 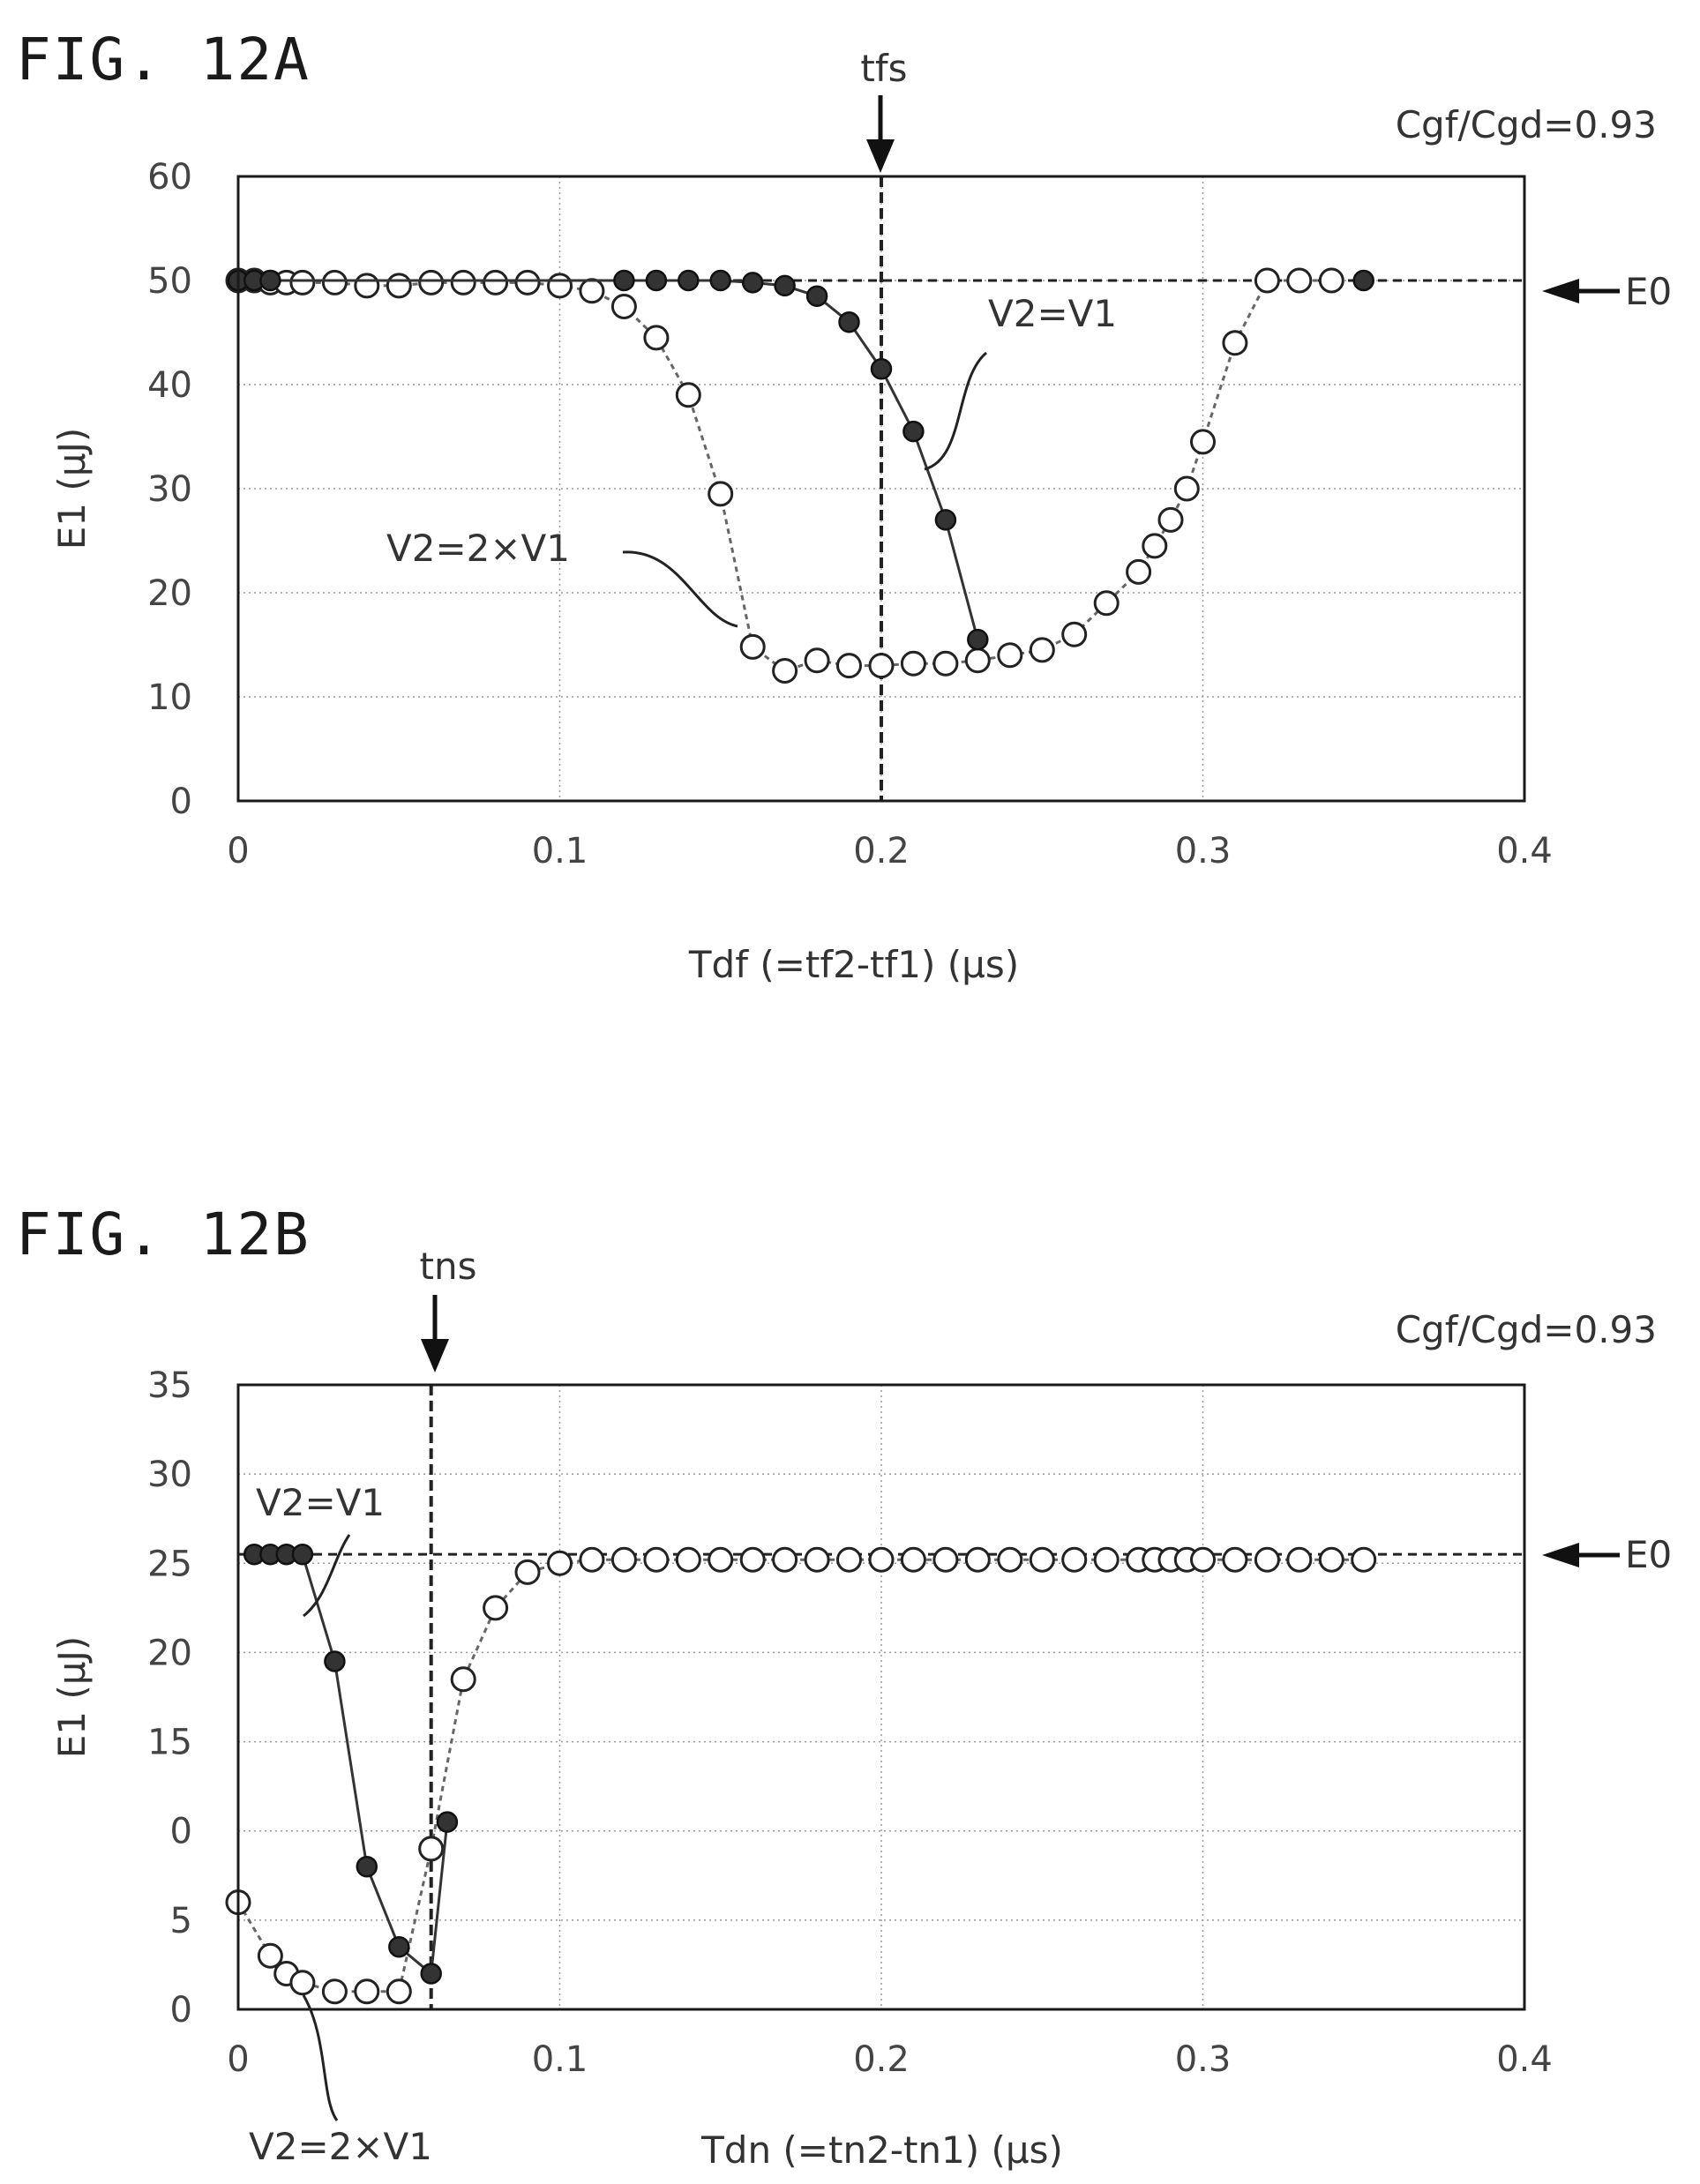 I want to click on x-axis-label: Tdf (=tf2-tf1) (μs), so click(x=853, y=964).